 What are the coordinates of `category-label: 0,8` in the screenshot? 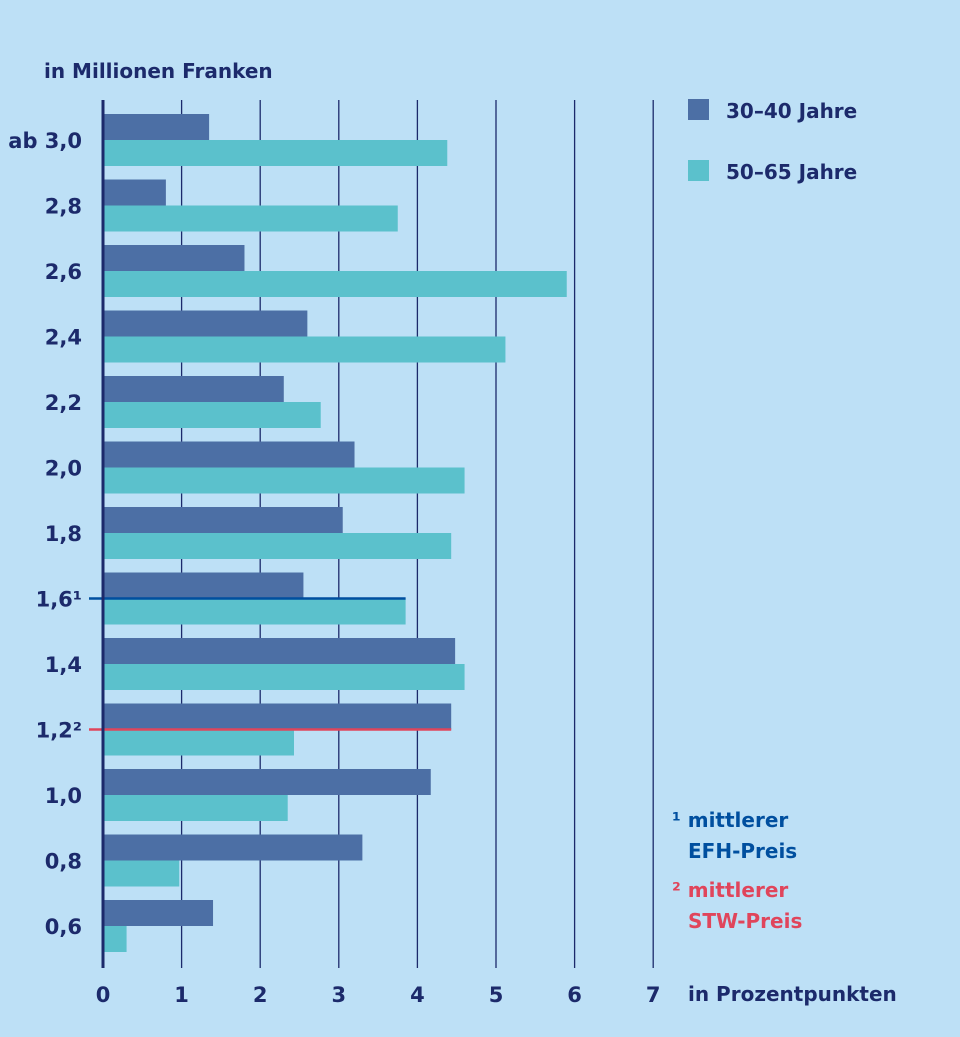 It's located at (63, 862).